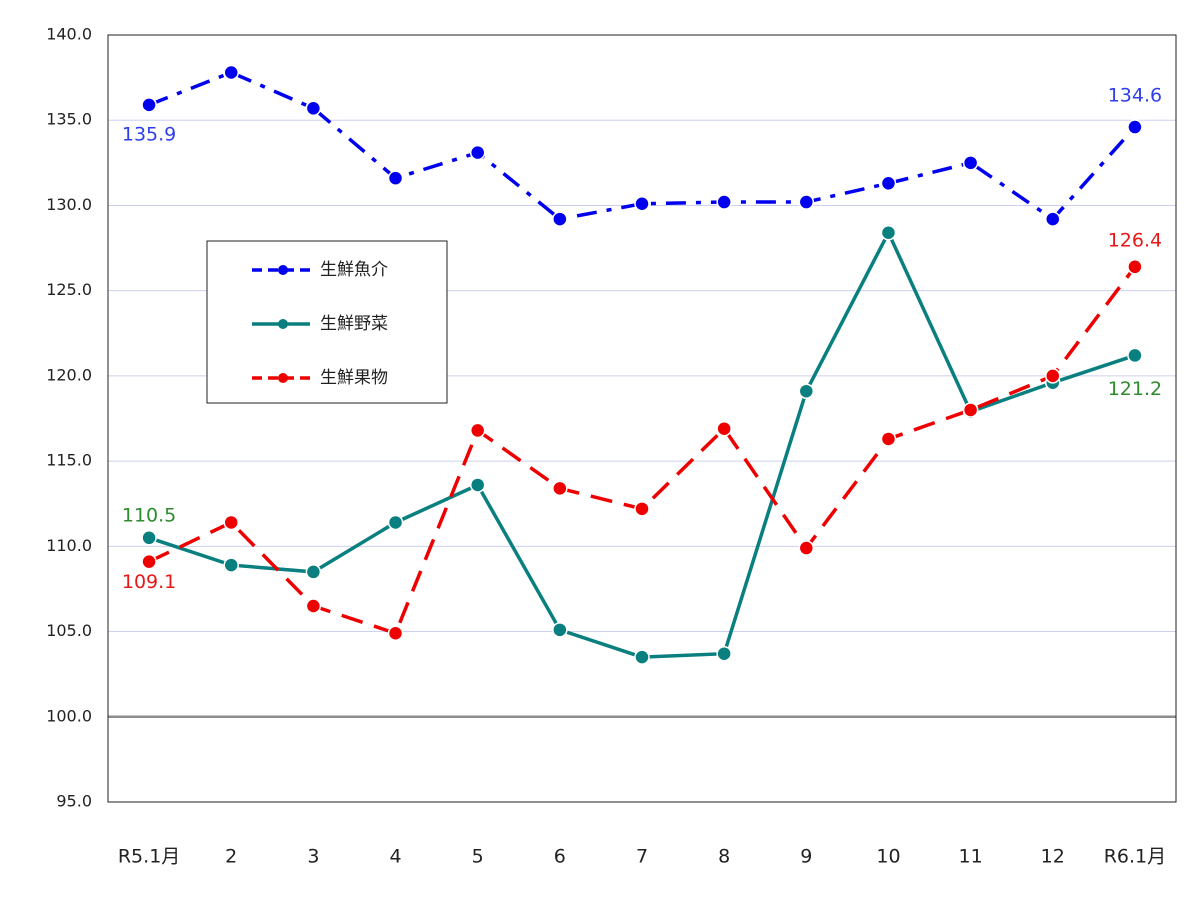 This screenshot has width=1194, height=918. I want to click on legend-box, so click(327, 322).